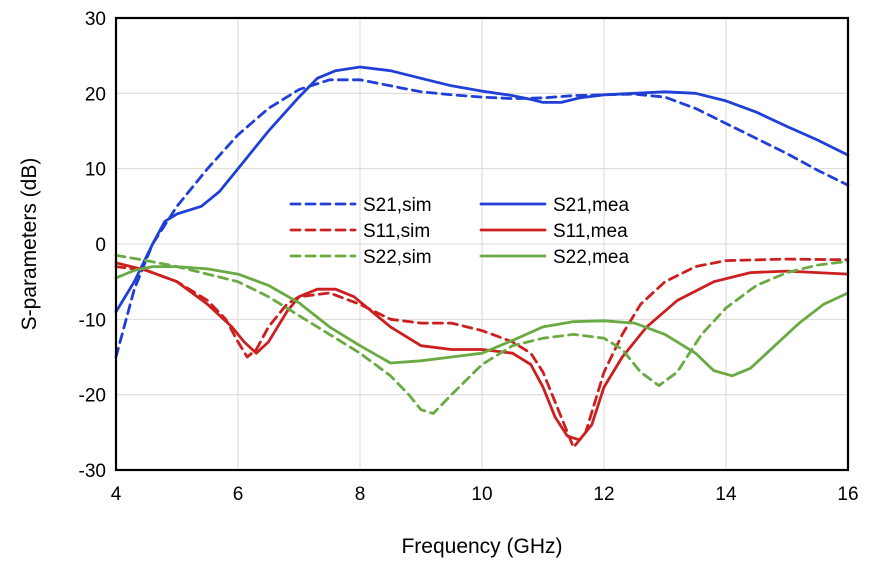  I want to click on x-tick-label: 16, so click(847, 494).